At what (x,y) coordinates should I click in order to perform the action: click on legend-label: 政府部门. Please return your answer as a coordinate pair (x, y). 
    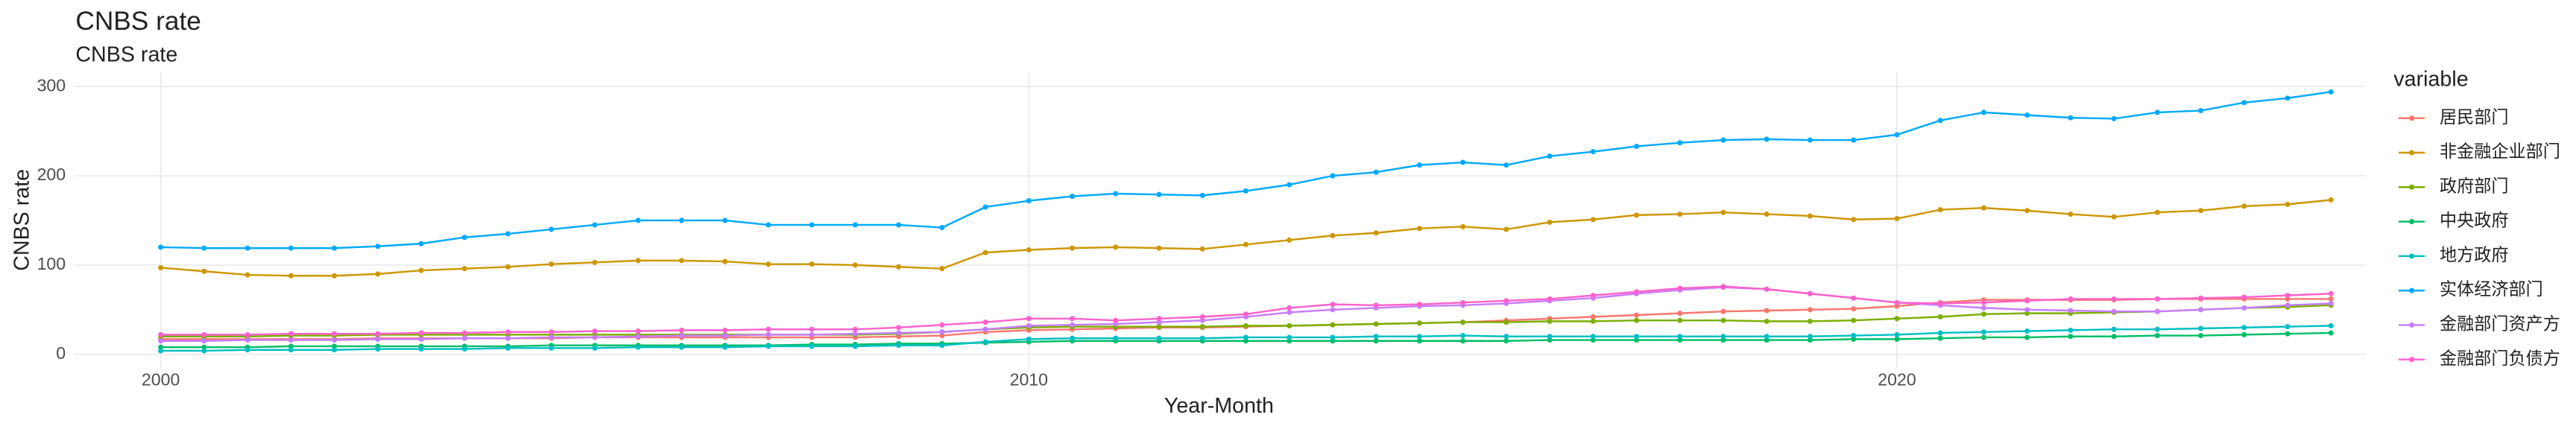
    Looking at the image, I should click on (2474, 185).